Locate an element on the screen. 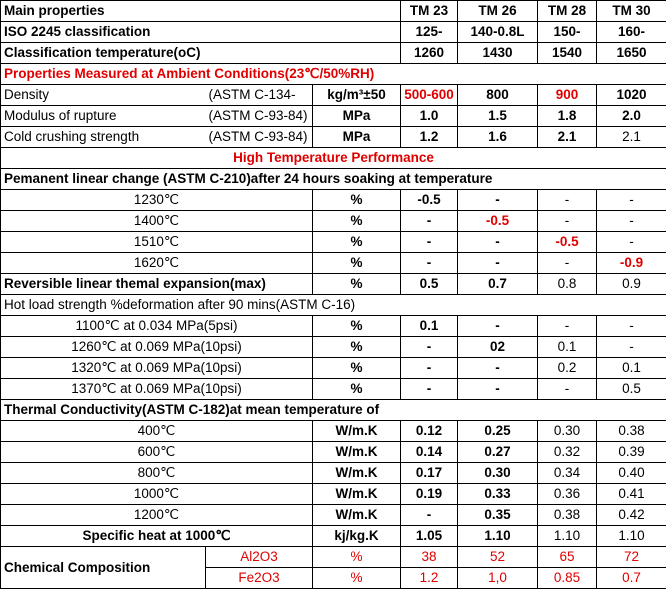  table-cell: 1.2 is located at coordinates (429, 578).